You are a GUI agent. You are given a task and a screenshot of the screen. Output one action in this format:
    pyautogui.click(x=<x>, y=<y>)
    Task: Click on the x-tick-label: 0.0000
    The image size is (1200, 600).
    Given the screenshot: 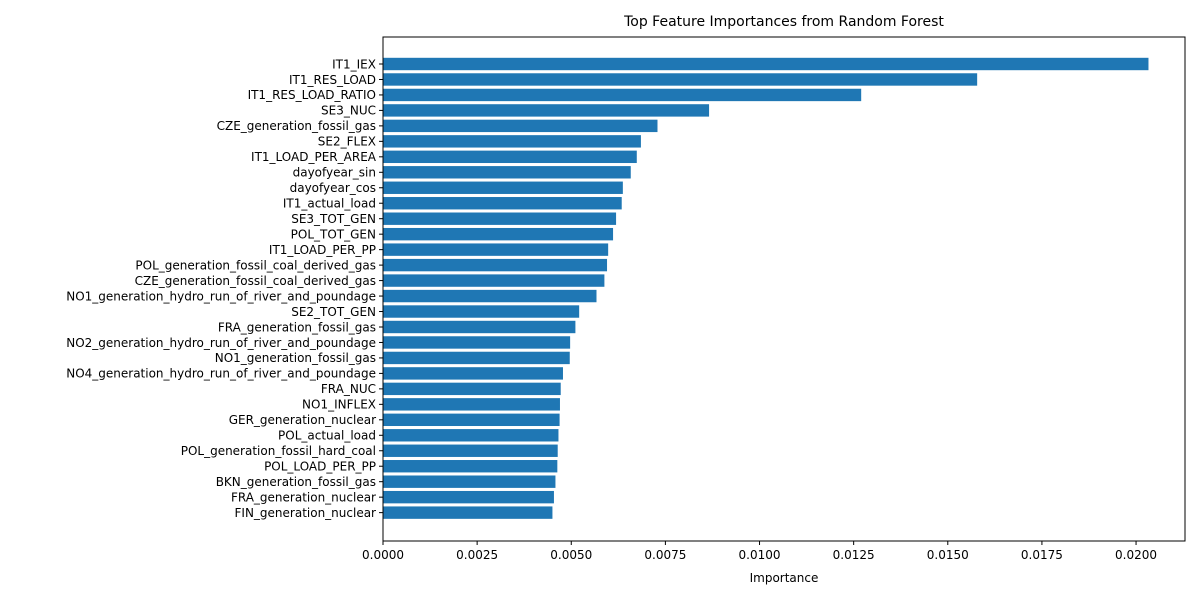 What is the action you would take?
    pyautogui.click(x=383, y=555)
    